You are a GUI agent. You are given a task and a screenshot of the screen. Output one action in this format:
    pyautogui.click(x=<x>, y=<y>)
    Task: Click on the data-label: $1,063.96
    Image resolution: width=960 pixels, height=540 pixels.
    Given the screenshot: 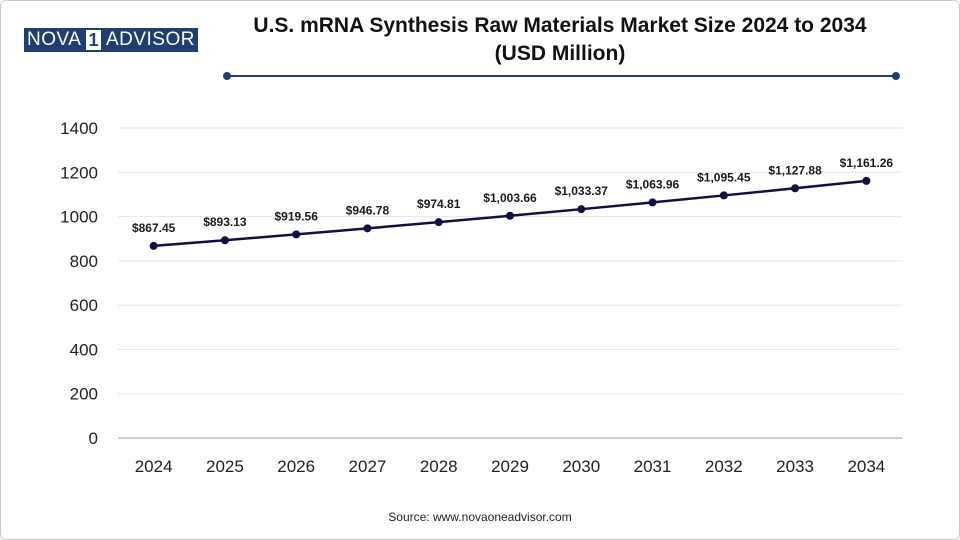 What is the action you would take?
    pyautogui.click(x=653, y=184)
    